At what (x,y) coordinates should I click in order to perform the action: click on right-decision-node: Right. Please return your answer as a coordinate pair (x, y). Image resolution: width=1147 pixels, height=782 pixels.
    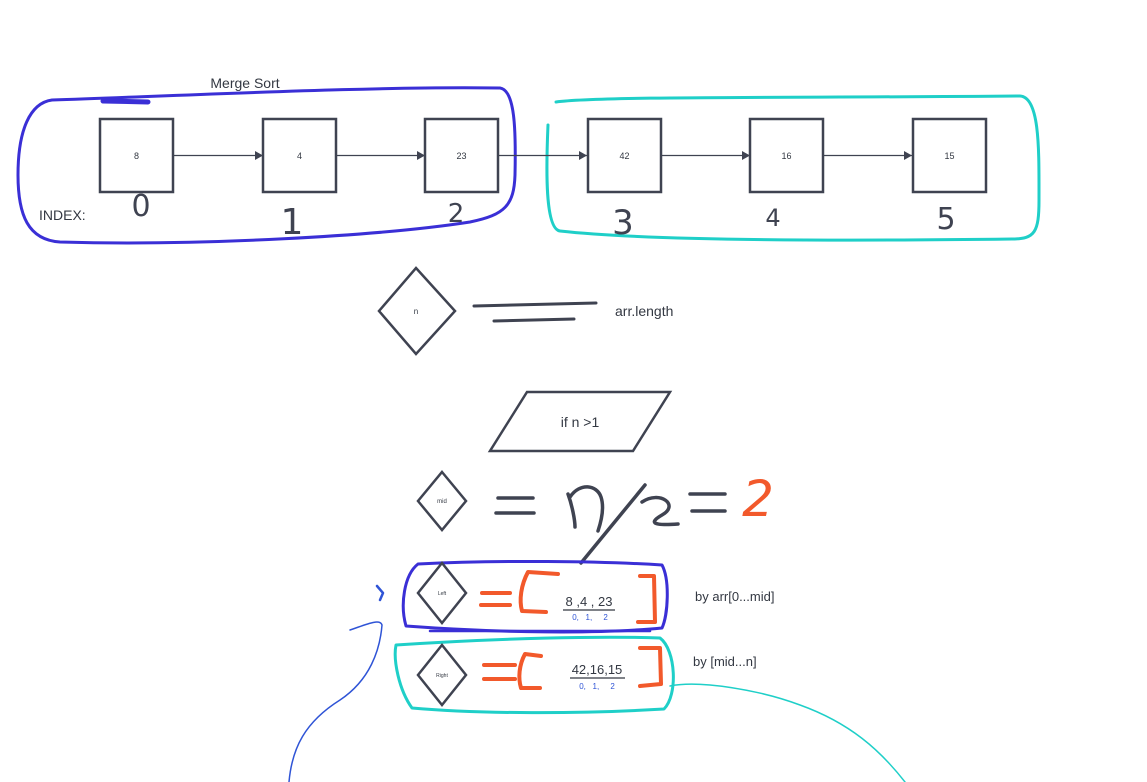
    Looking at the image, I should click on (442, 675).